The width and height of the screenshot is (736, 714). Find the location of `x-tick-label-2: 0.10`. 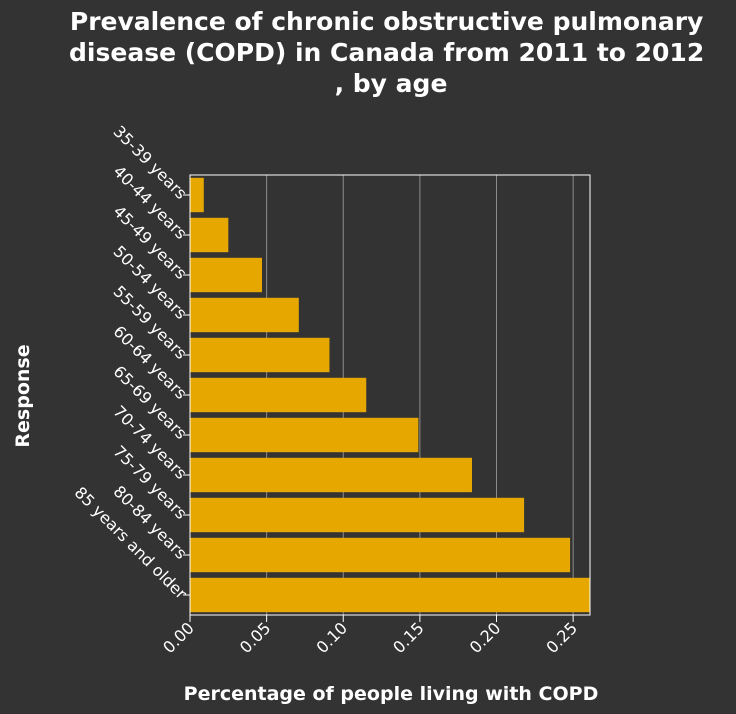

x-tick-label-2: 0.10 is located at coordinates (331, 637).